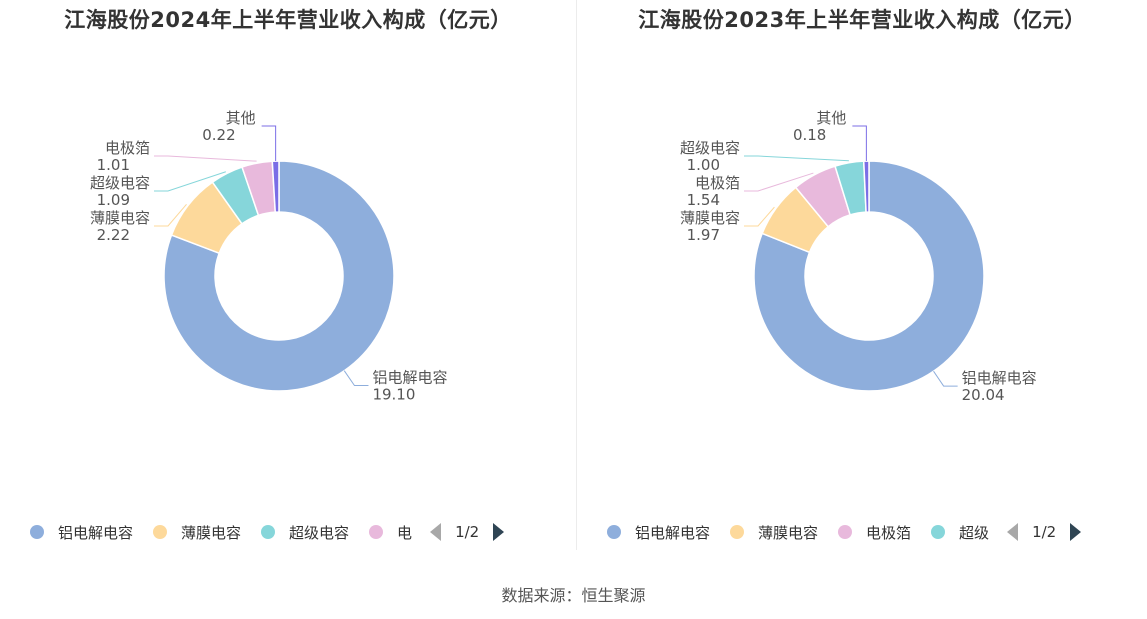  I want to click on slice-value-label: 20.04, so click(983, 395).